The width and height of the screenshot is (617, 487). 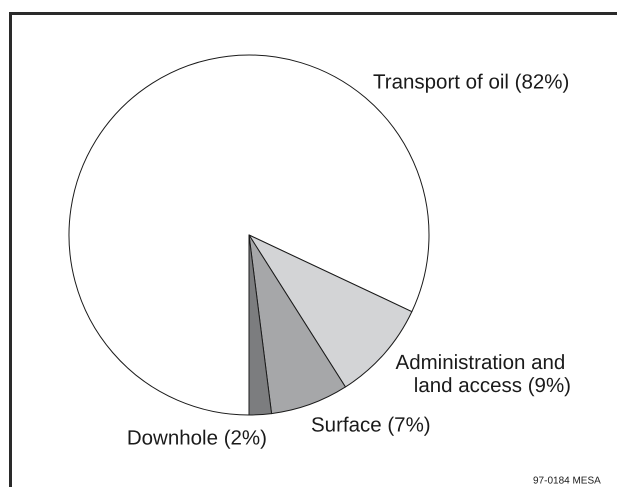 What do you see at coordinates (196, 438) in the screenshot?
I see `slice-label: Downhole (2%)` at bounding box center [196, 438].